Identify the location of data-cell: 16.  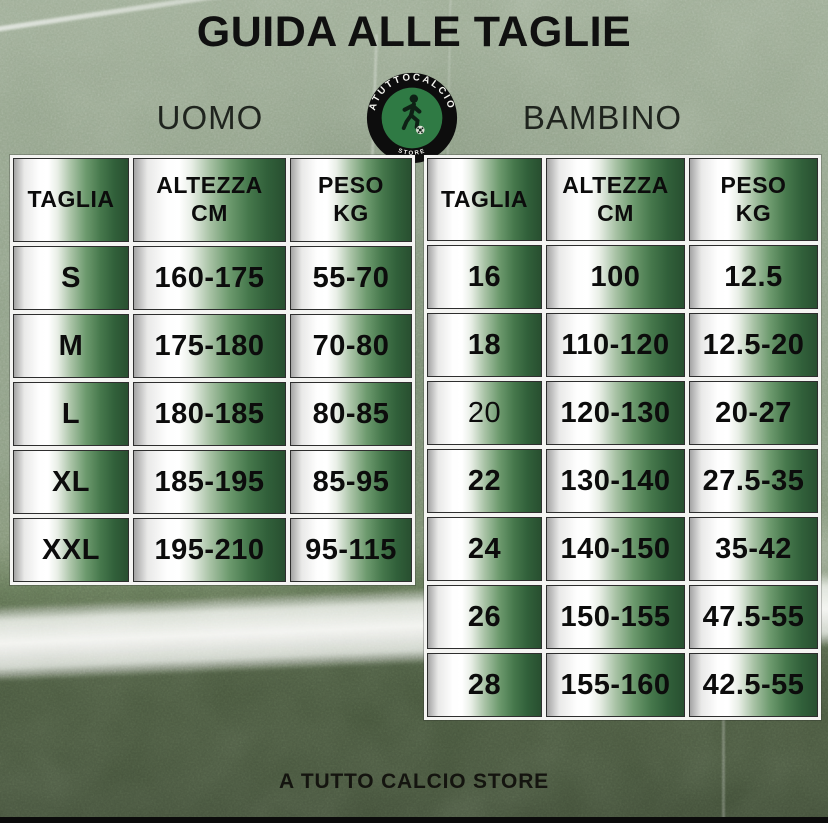
(484, 277).